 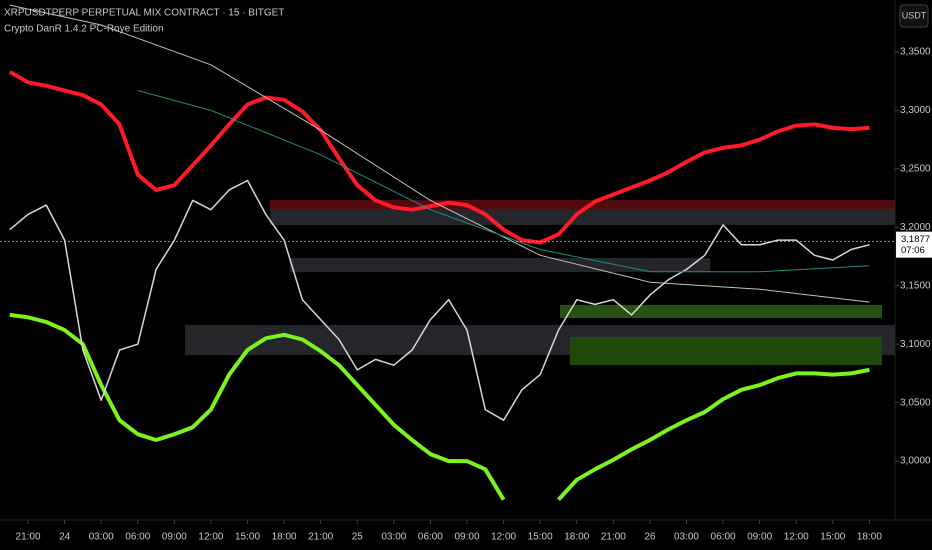 I want to click on currency-label: USDT, so click(x=914, y=15).